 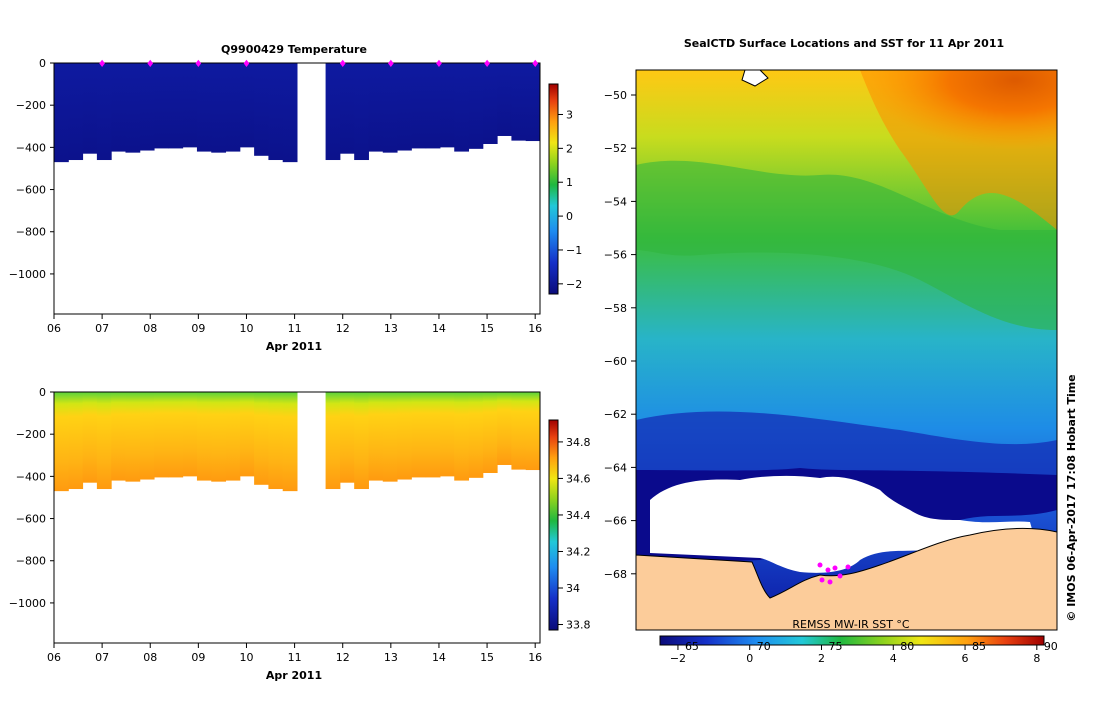 I want to click on credit-text: © IMOS 06-Apr-2017 17:08 Hobart Time, so click(x=1071, y=497).